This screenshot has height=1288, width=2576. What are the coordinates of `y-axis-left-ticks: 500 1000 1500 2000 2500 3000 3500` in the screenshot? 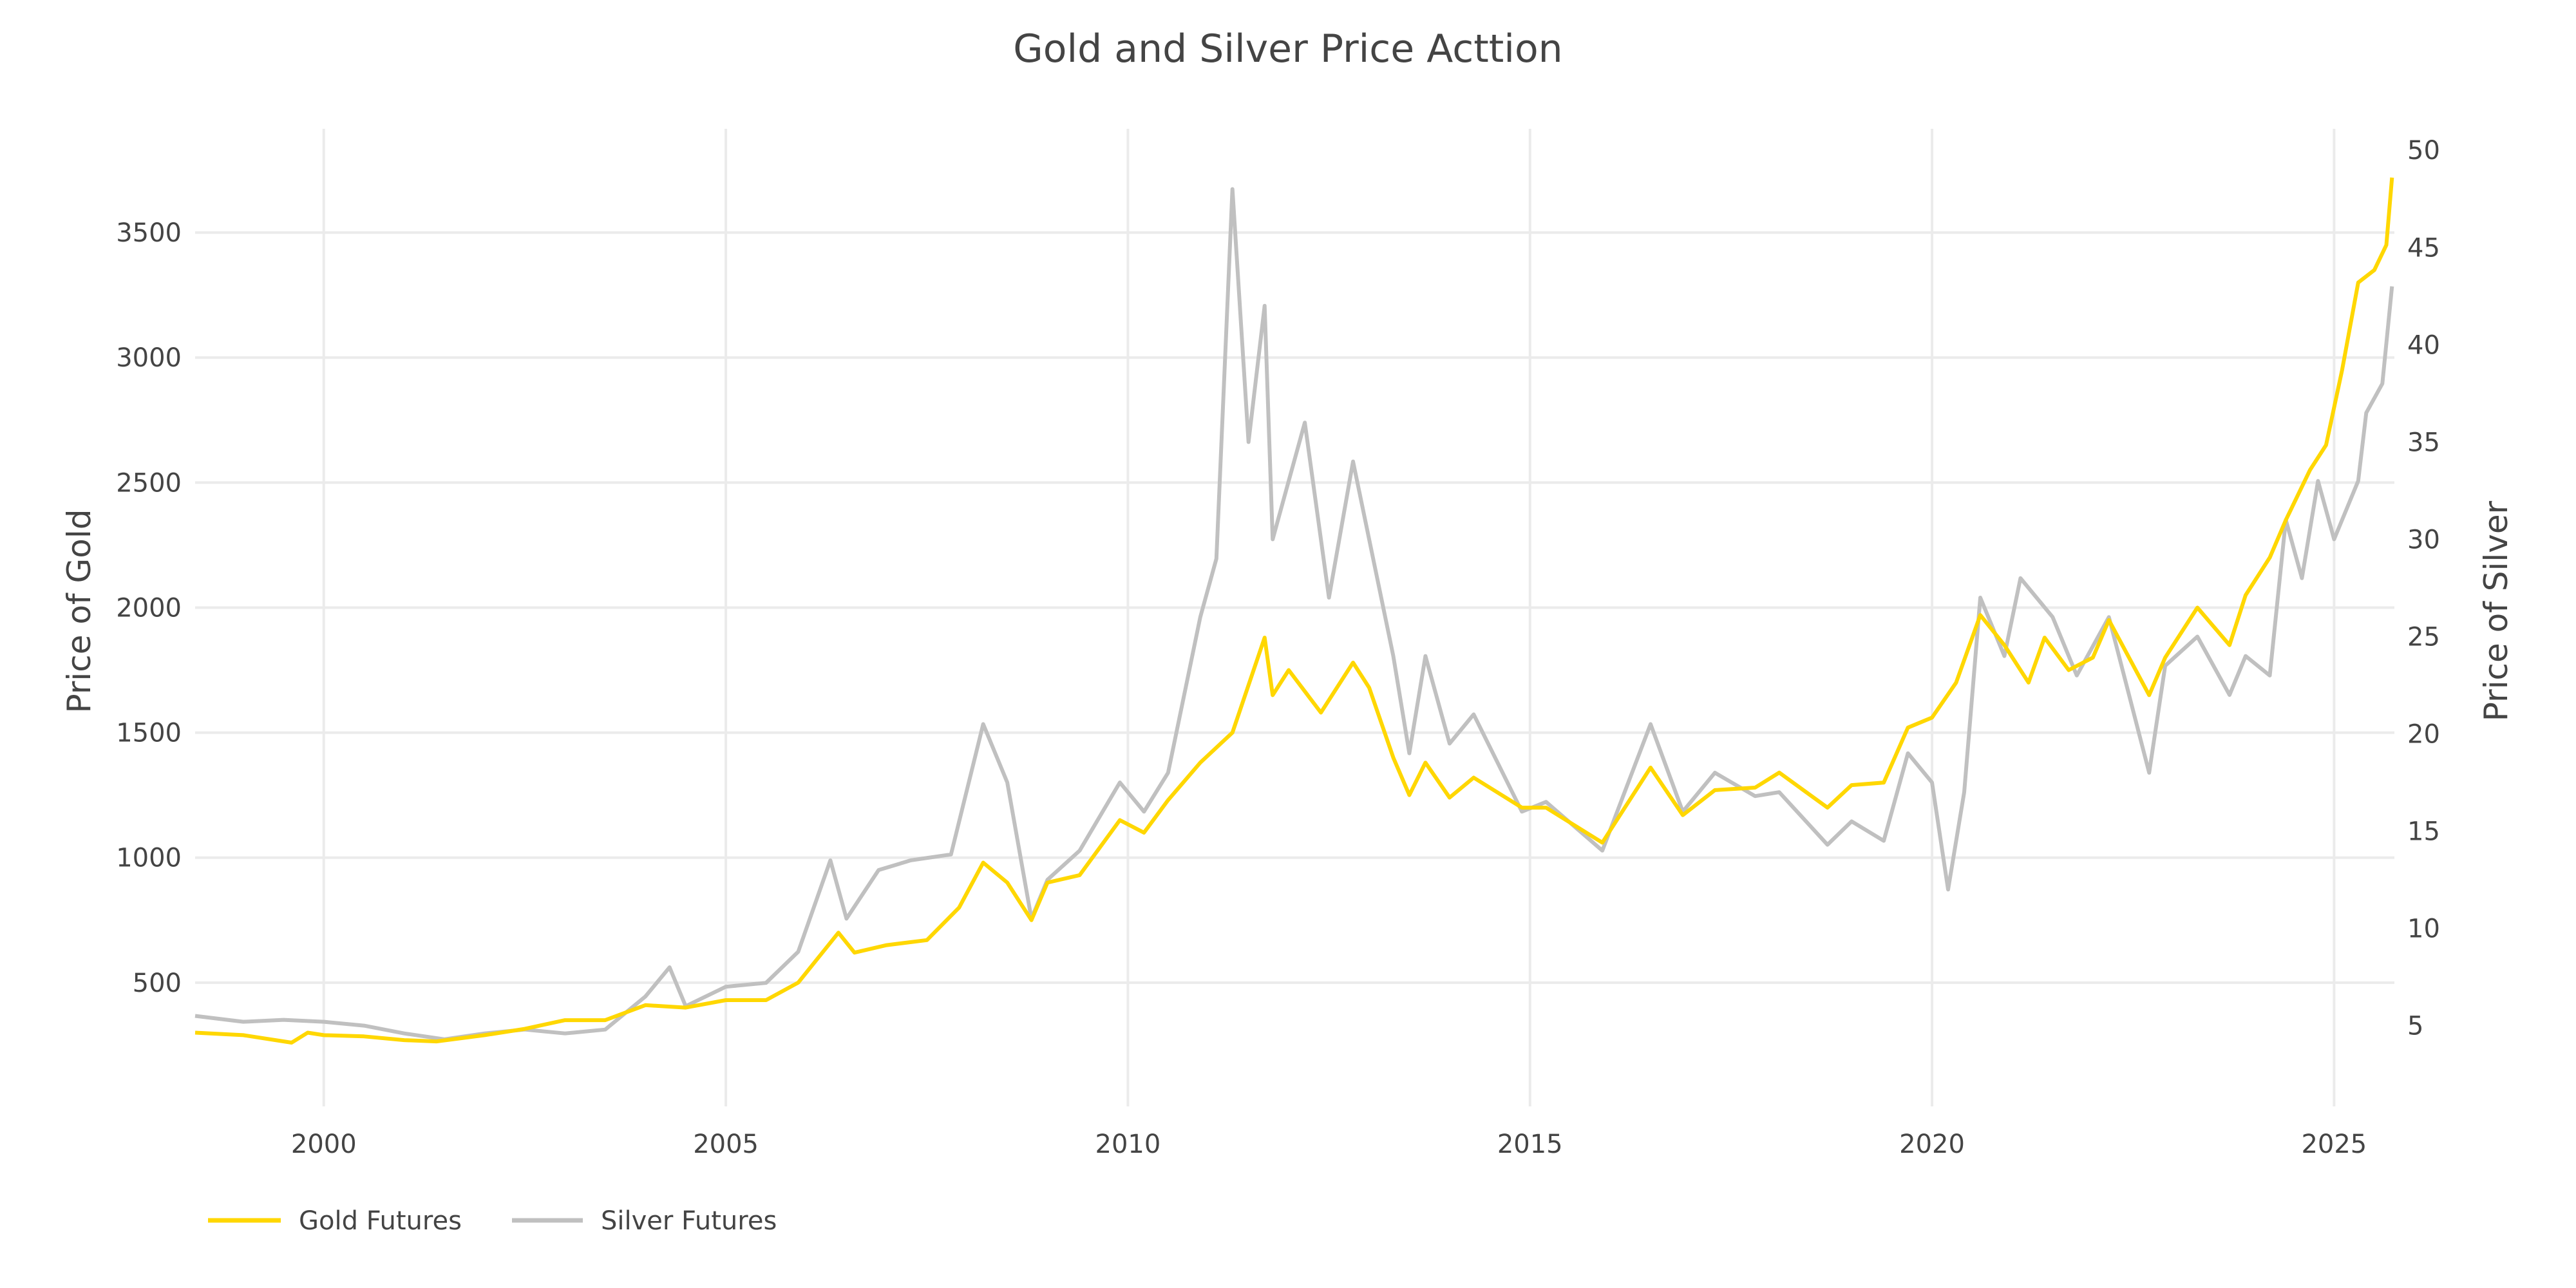 It's located at (149, 608).